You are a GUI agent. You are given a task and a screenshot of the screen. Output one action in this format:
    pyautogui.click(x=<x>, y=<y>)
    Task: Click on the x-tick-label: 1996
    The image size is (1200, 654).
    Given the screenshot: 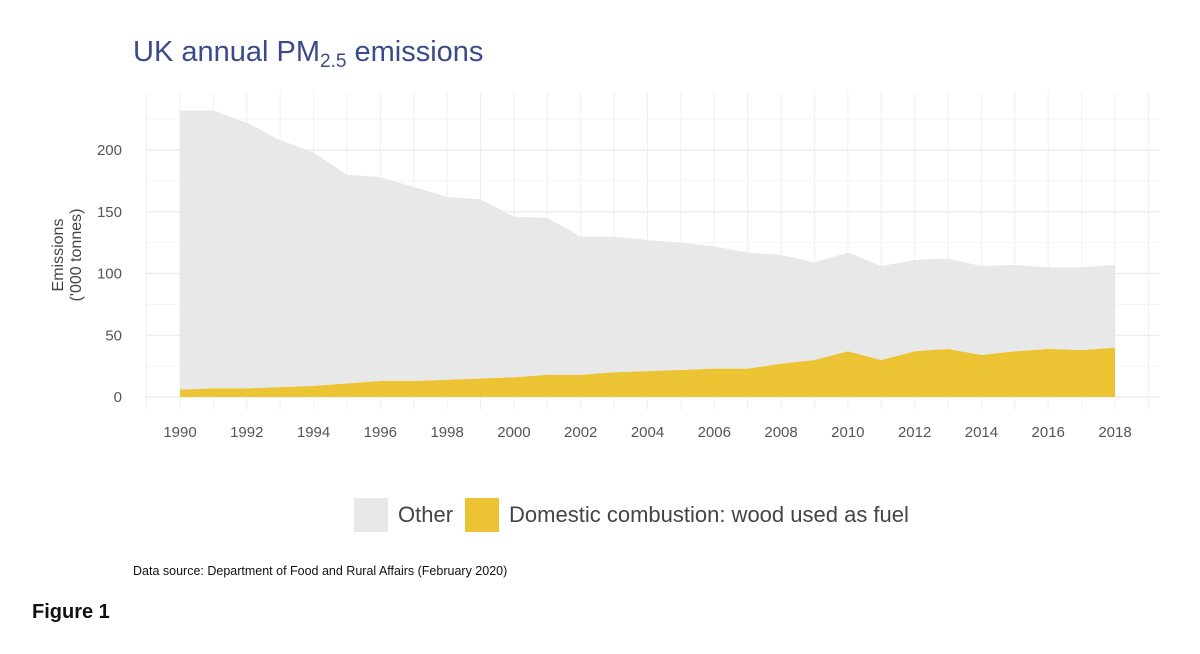 What is the action you would take?
    pyautogui.click(x=380, y=432)
    